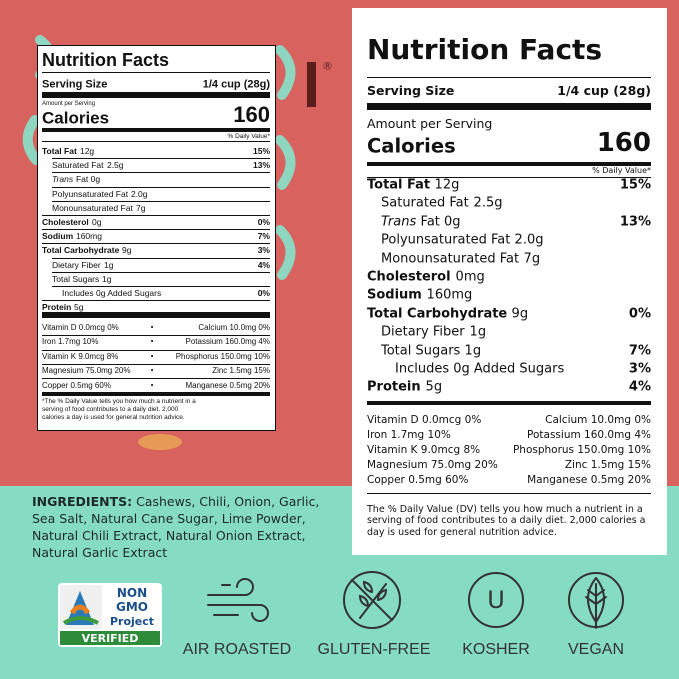 The width and height of the screenshot is (679, 679). What do you see at coordinates (447, 185) in the screenshot?
I see `nutrient-amount: 12g` at bounding box center [447, 185].